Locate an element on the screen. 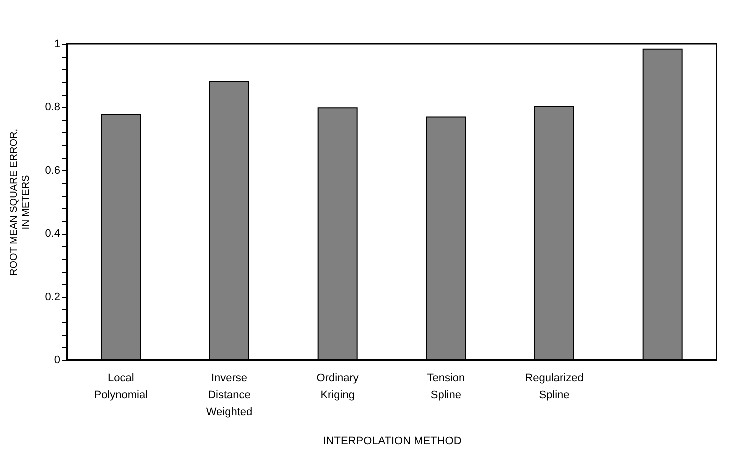 This screenshot has width=748, height=470. x-tick-label: Inverse Distance Weighted is located at coordinates (229, 395).